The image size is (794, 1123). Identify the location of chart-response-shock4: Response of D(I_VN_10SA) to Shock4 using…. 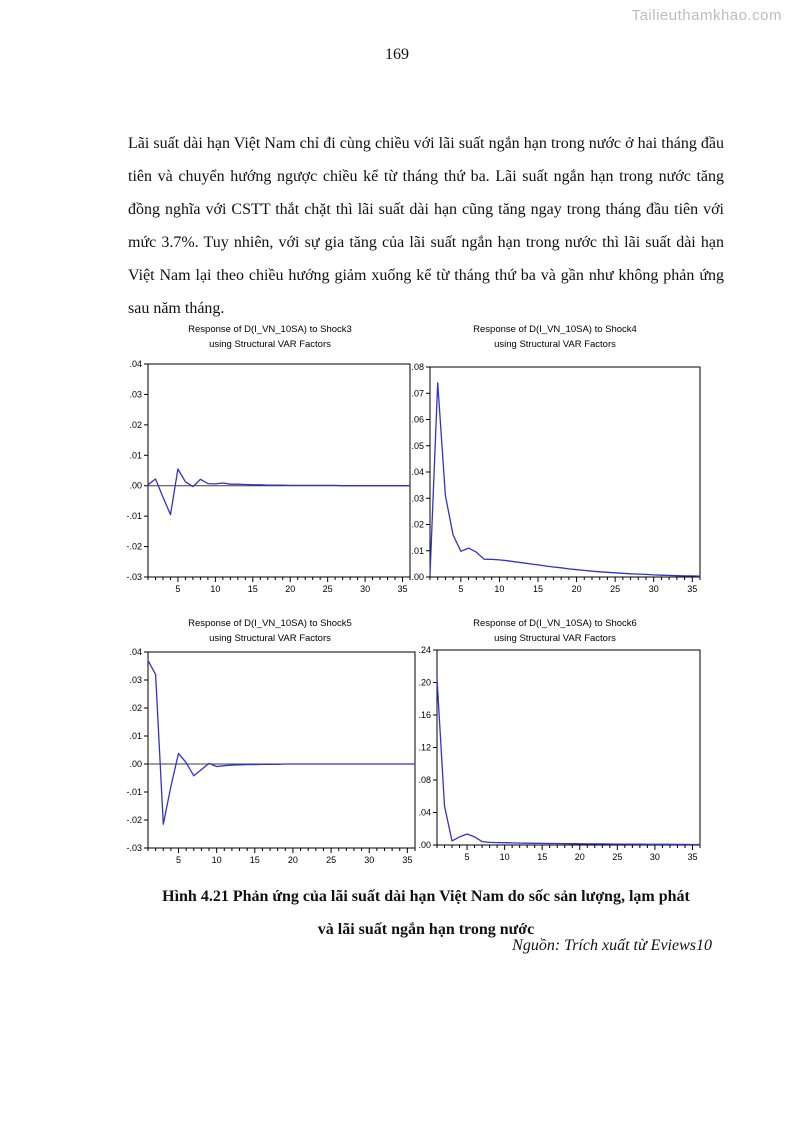
(555, 459).